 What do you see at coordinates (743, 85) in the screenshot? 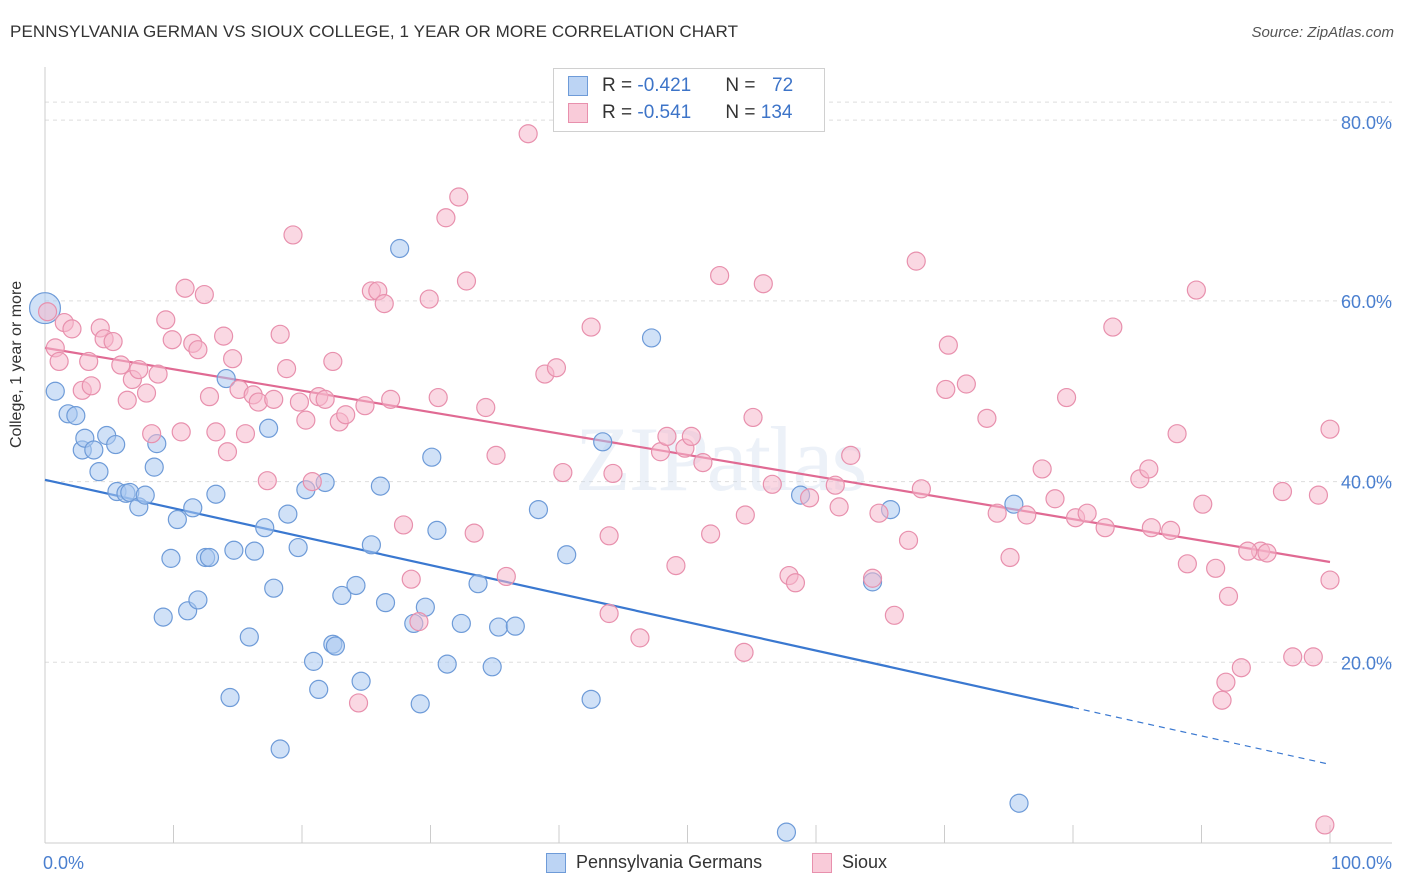
I see `legend-n-label: N =` at bounding box center [743, 85].